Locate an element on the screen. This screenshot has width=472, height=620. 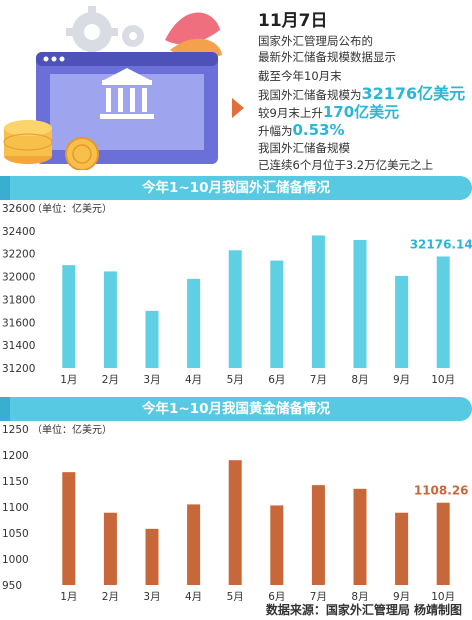
y-tick-label: 1200 is located at coordinates (15, 456).